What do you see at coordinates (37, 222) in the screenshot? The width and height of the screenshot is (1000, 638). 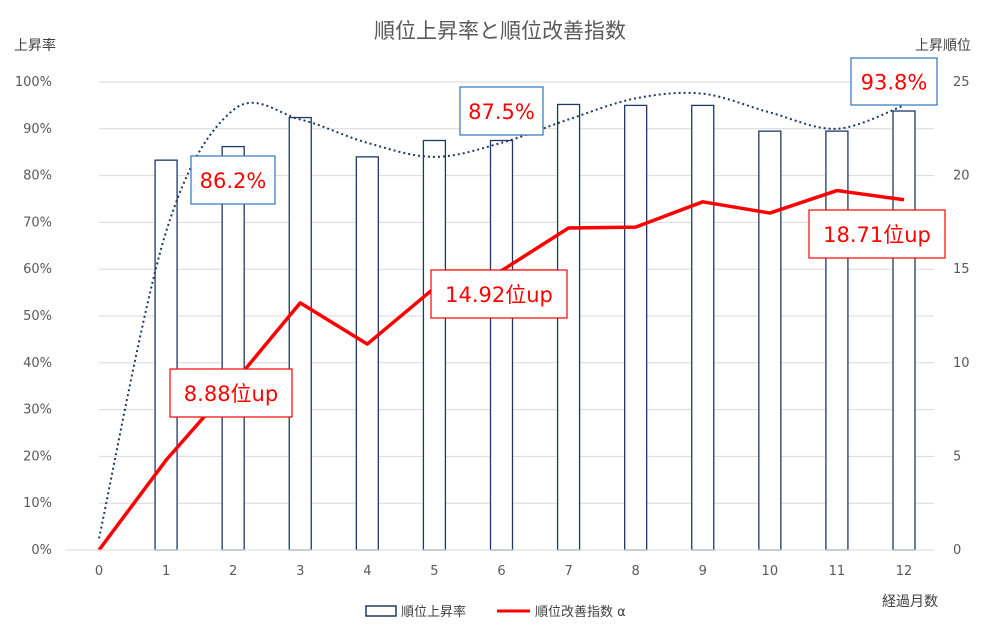 I see `left-tick-label: 70%` at bounding box center [37, 222].